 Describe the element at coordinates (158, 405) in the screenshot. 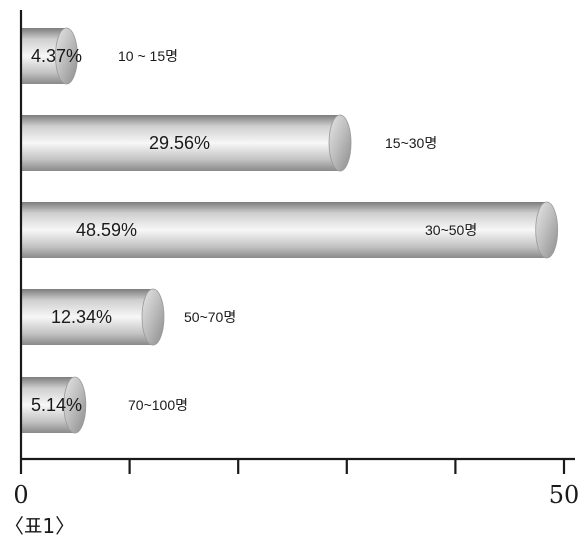

I see `category-label: 70~100명` at that location.